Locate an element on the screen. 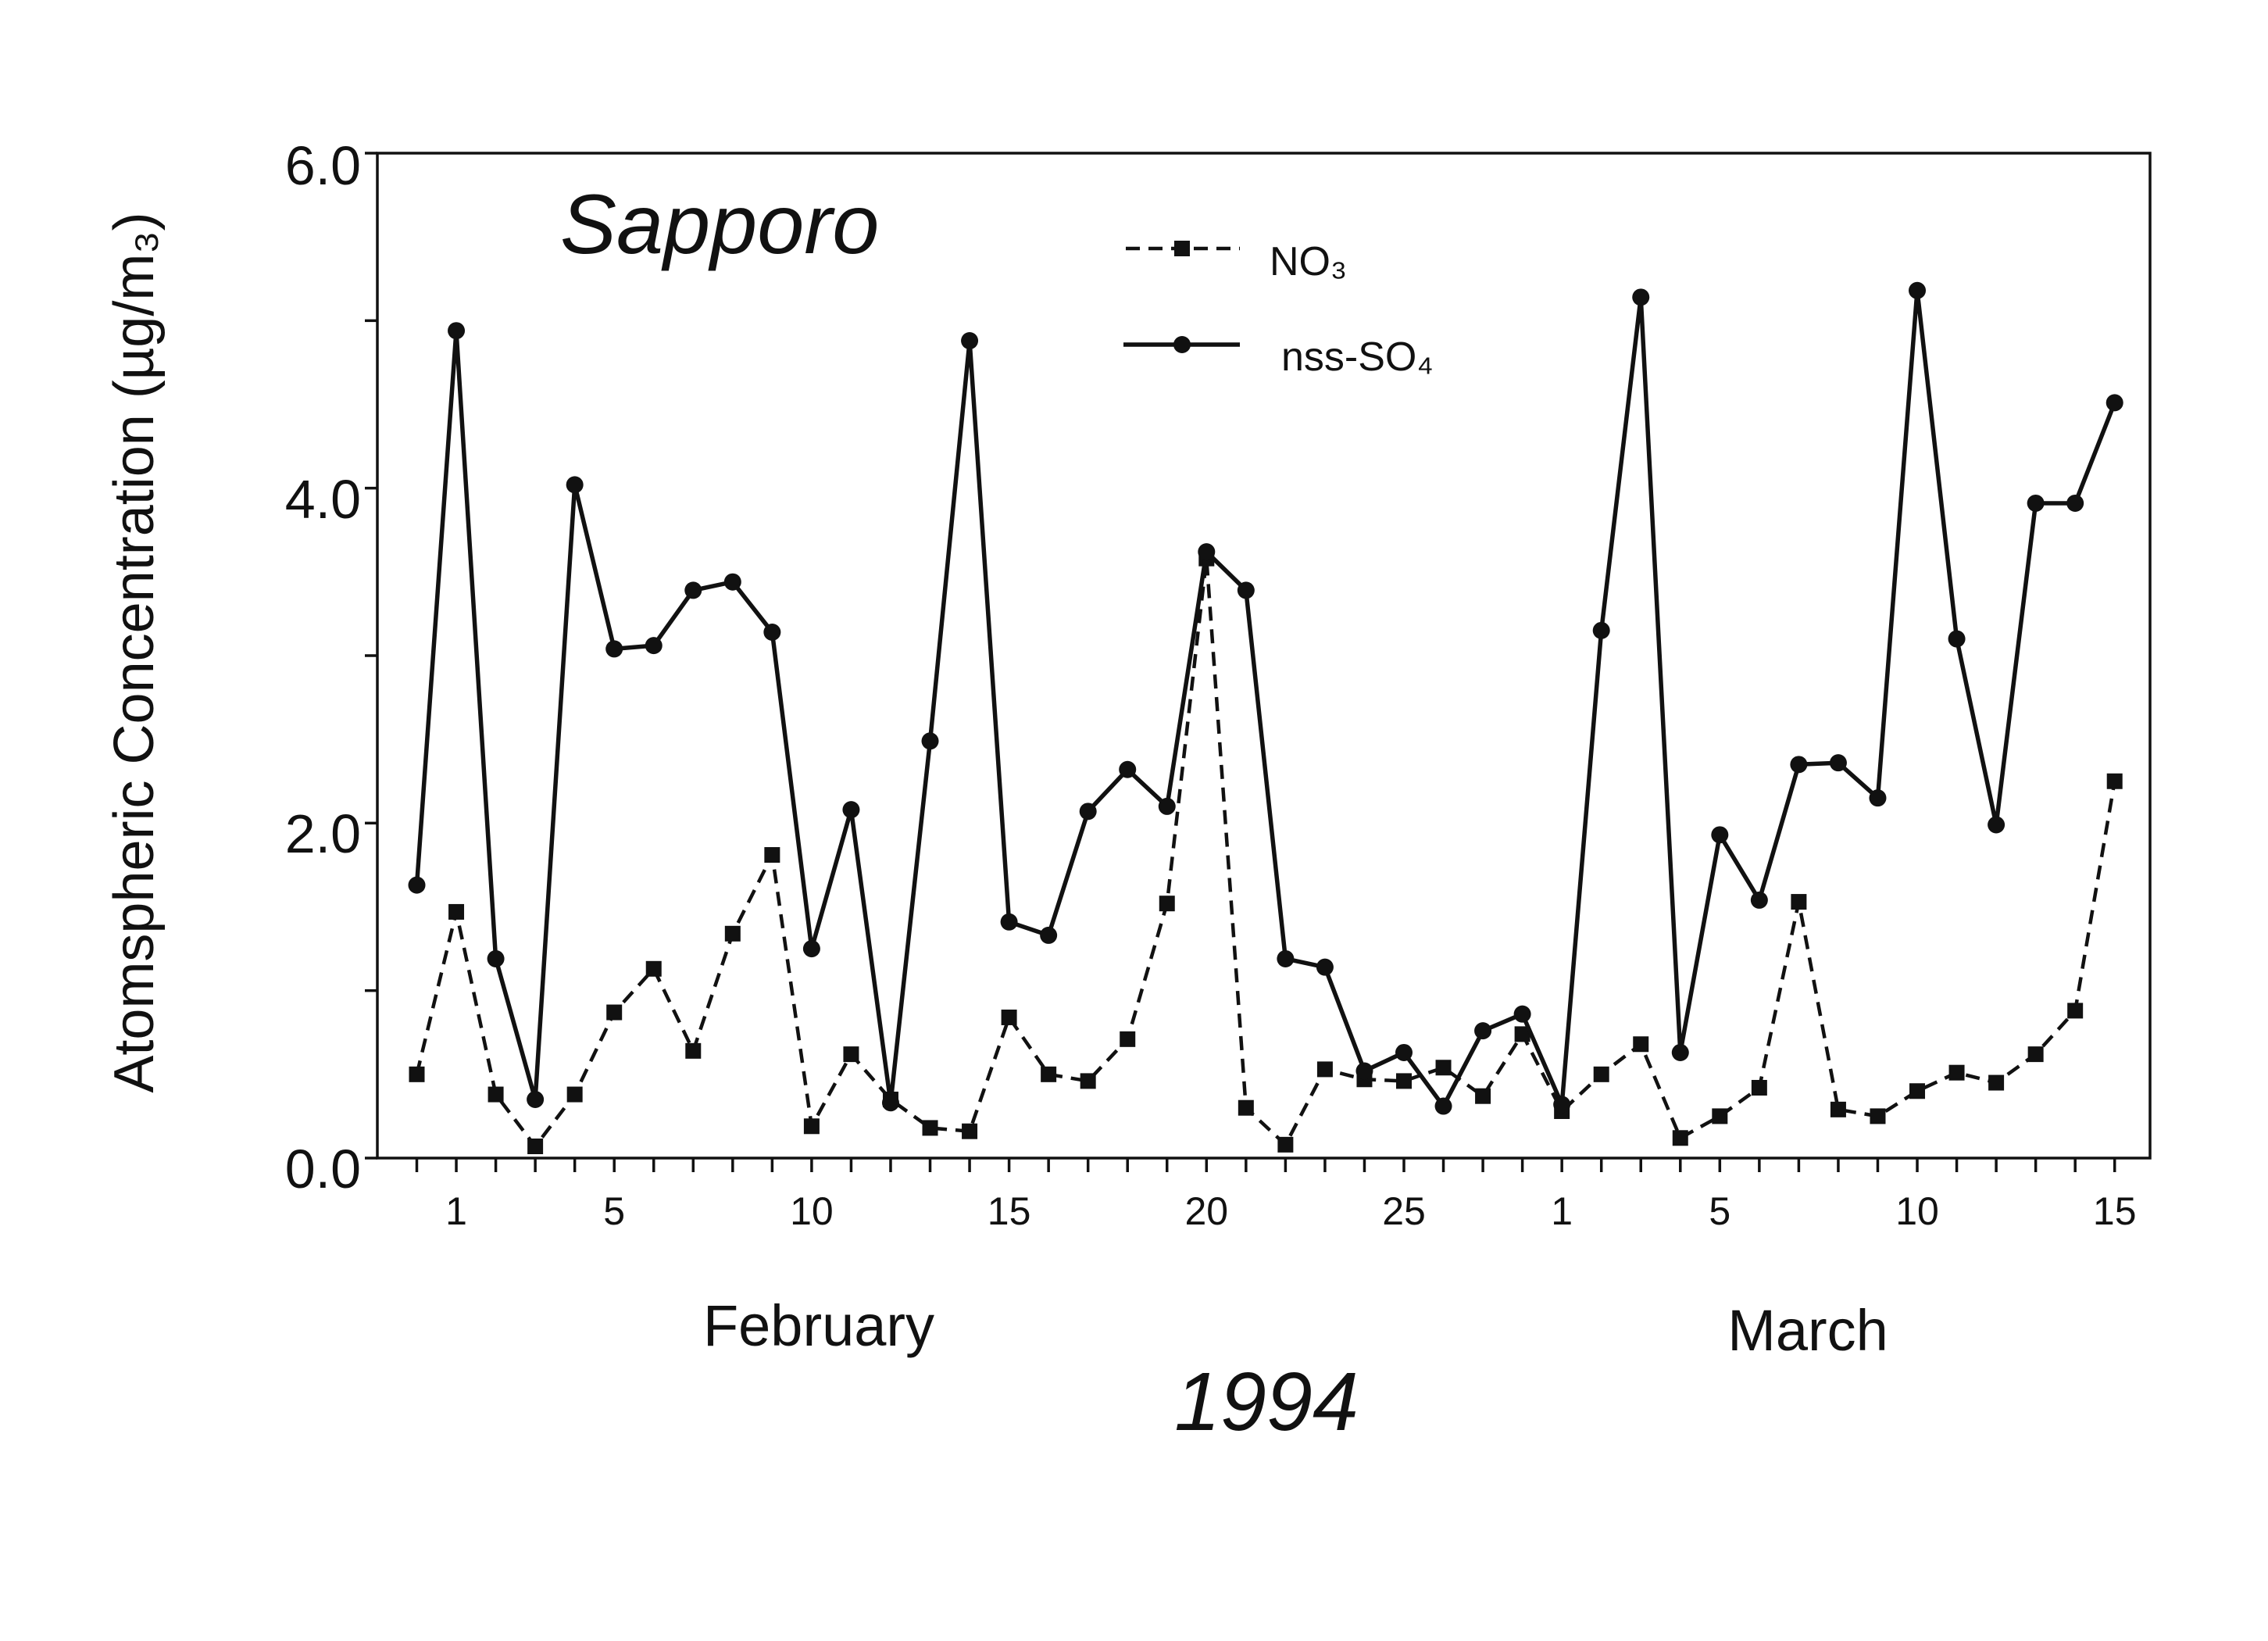  x-tick-label: 25 is located at coordinates (1404, 1211).